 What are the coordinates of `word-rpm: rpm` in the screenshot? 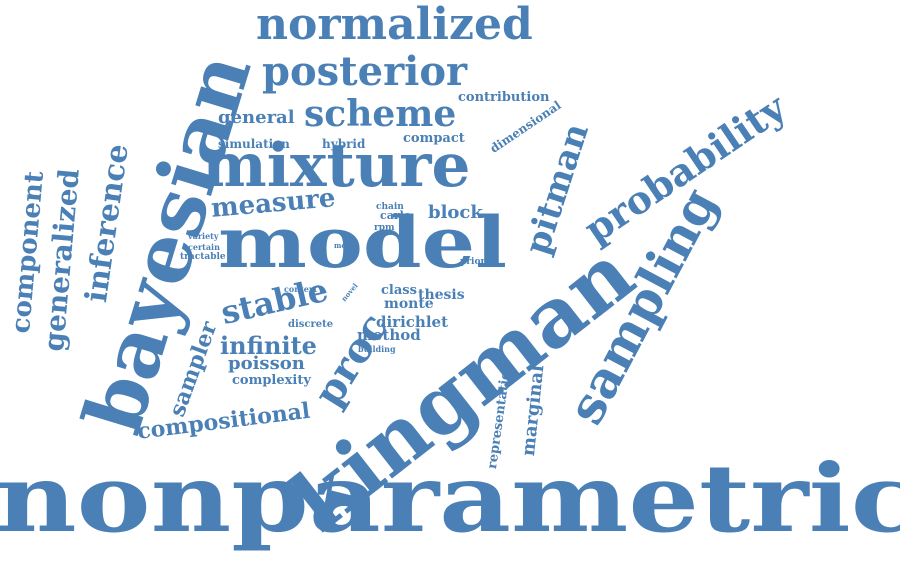 It's located at (384, 228).